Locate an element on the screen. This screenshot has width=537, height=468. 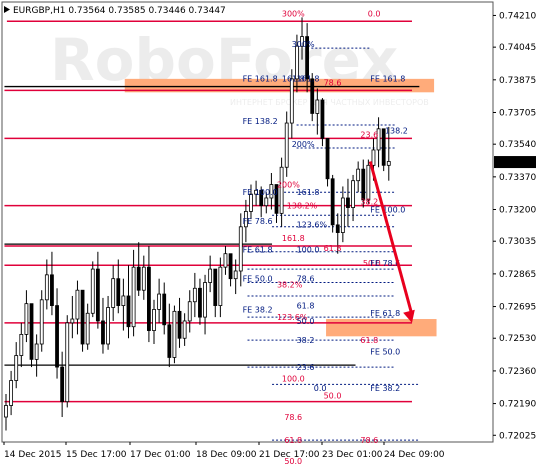
x-tick-label: 14 Dec 2015 is located at coordinates (33, 455).